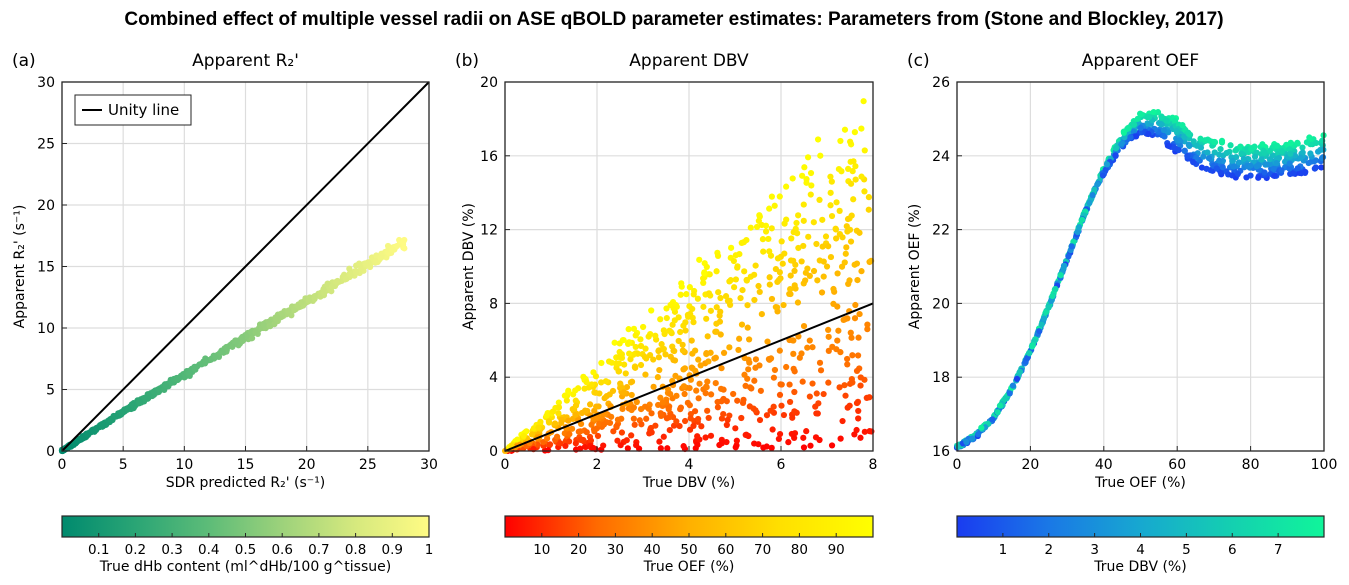 This screenshot has width=1349, height=585. What do you see at coordinates (918, 61) in the screenshot?
I see `panel-letter: (c)` at bounding box center [918, 61].